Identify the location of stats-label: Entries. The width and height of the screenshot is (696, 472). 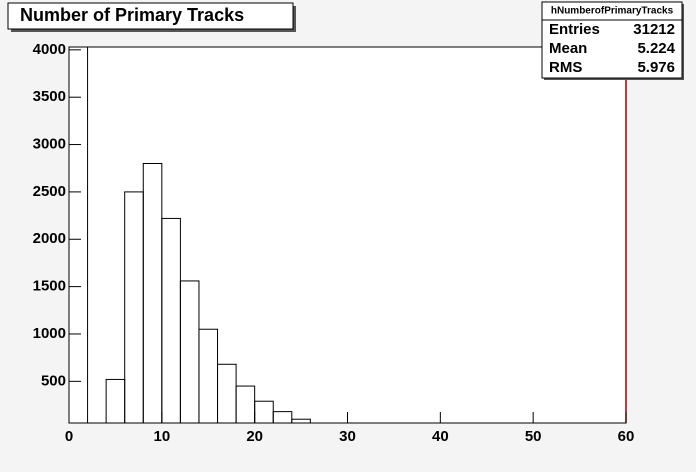
(574, 29).